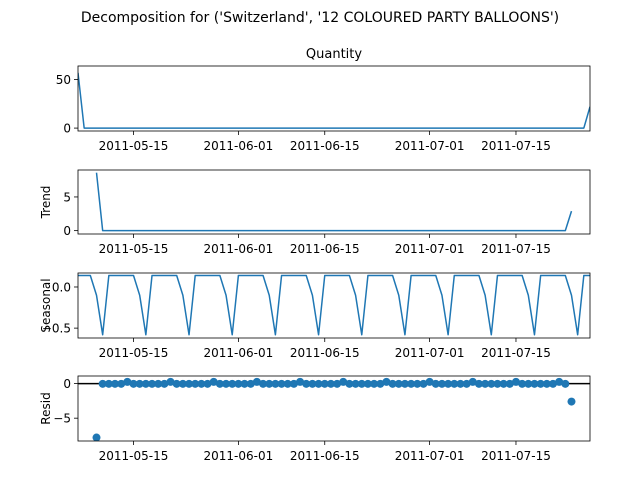 The image size is (640, 480). What do you see at coordinates (46, 305) in the screenshot?
I see `y-axis-label: Seasonal` at bounding box center [46, 305].